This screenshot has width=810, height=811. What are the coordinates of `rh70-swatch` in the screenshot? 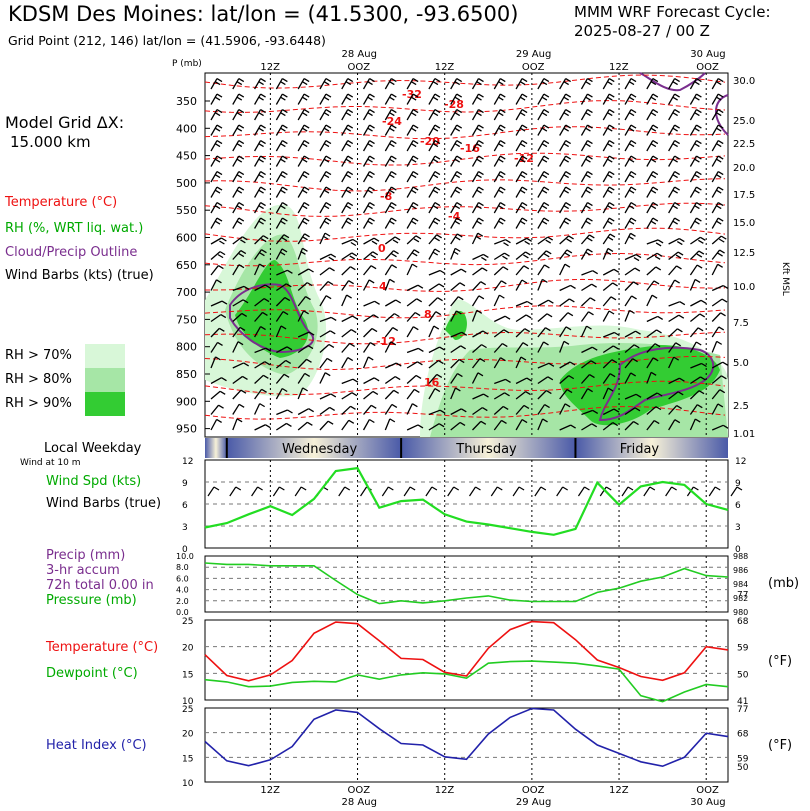 It's located at (105, 356).